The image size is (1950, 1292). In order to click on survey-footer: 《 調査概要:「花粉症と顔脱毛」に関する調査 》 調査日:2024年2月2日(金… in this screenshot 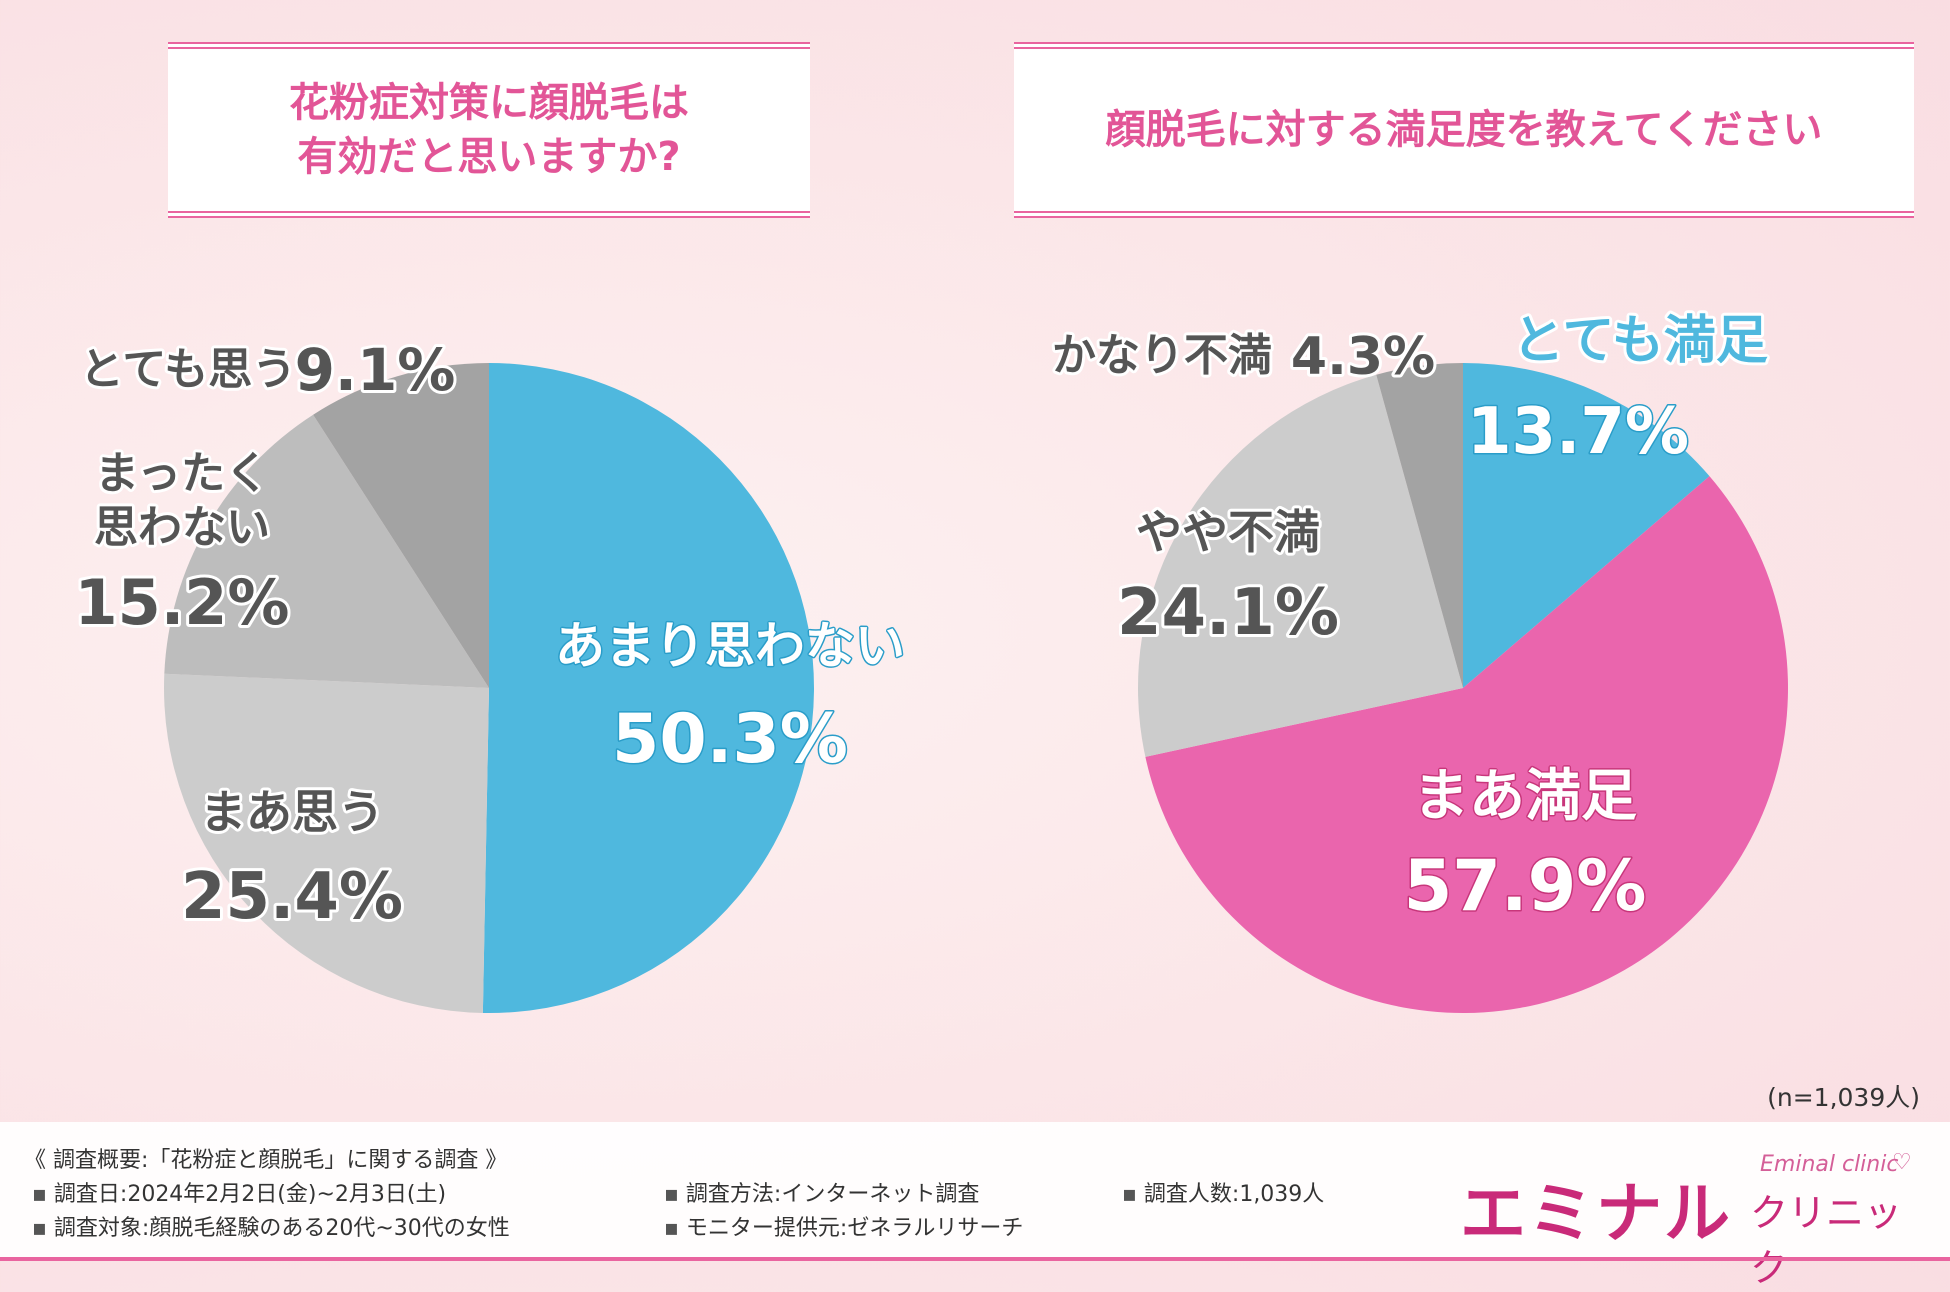, I will do `click(975, 1206)`.